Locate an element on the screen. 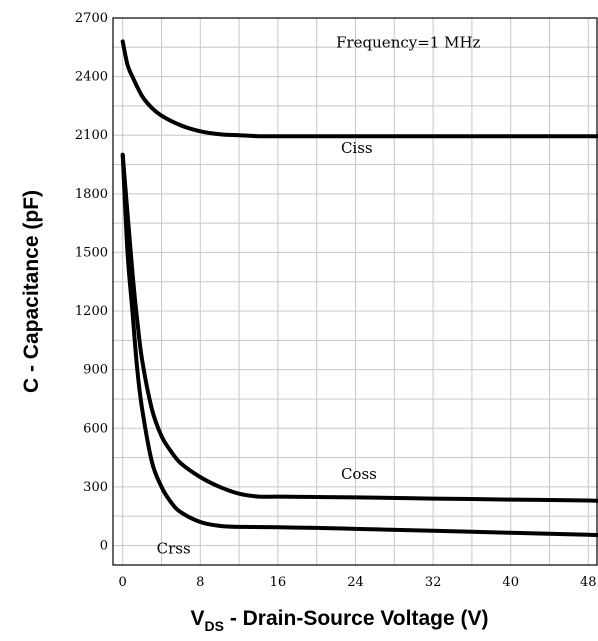 Image resolution: width=598 pixels, height=641 pixels. series-line-ciss is located at coordinates (359, 89).